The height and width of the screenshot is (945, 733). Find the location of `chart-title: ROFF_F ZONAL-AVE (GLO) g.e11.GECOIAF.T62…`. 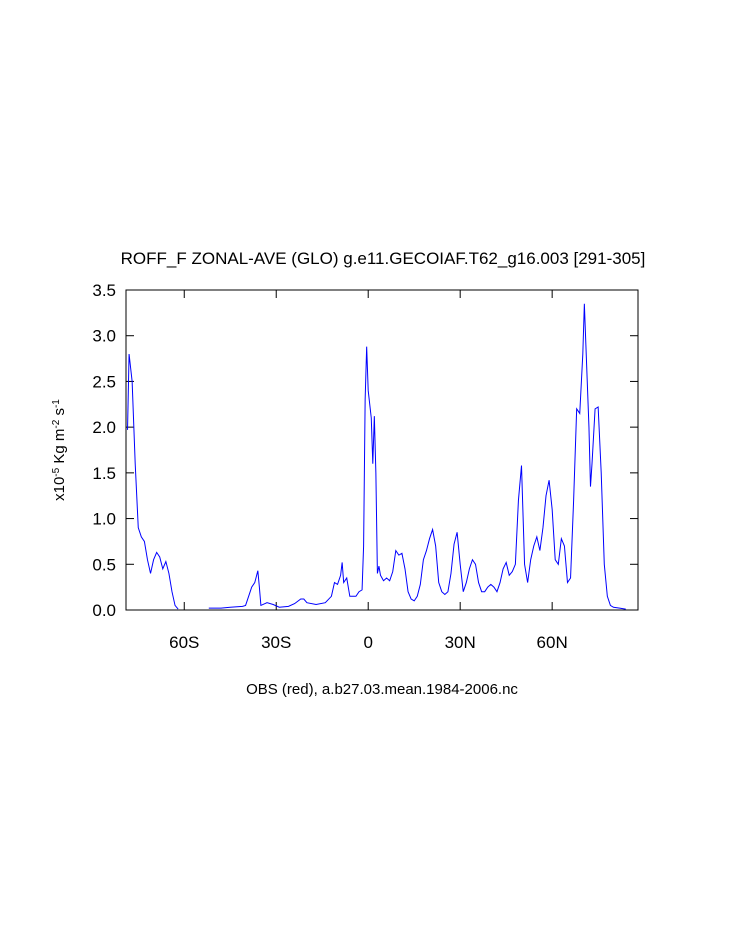

chart-title: ROFF_F ZONAL-AVE (GLO) g.e11.GECOIAF.T62… is located at coordinates (383, 258).